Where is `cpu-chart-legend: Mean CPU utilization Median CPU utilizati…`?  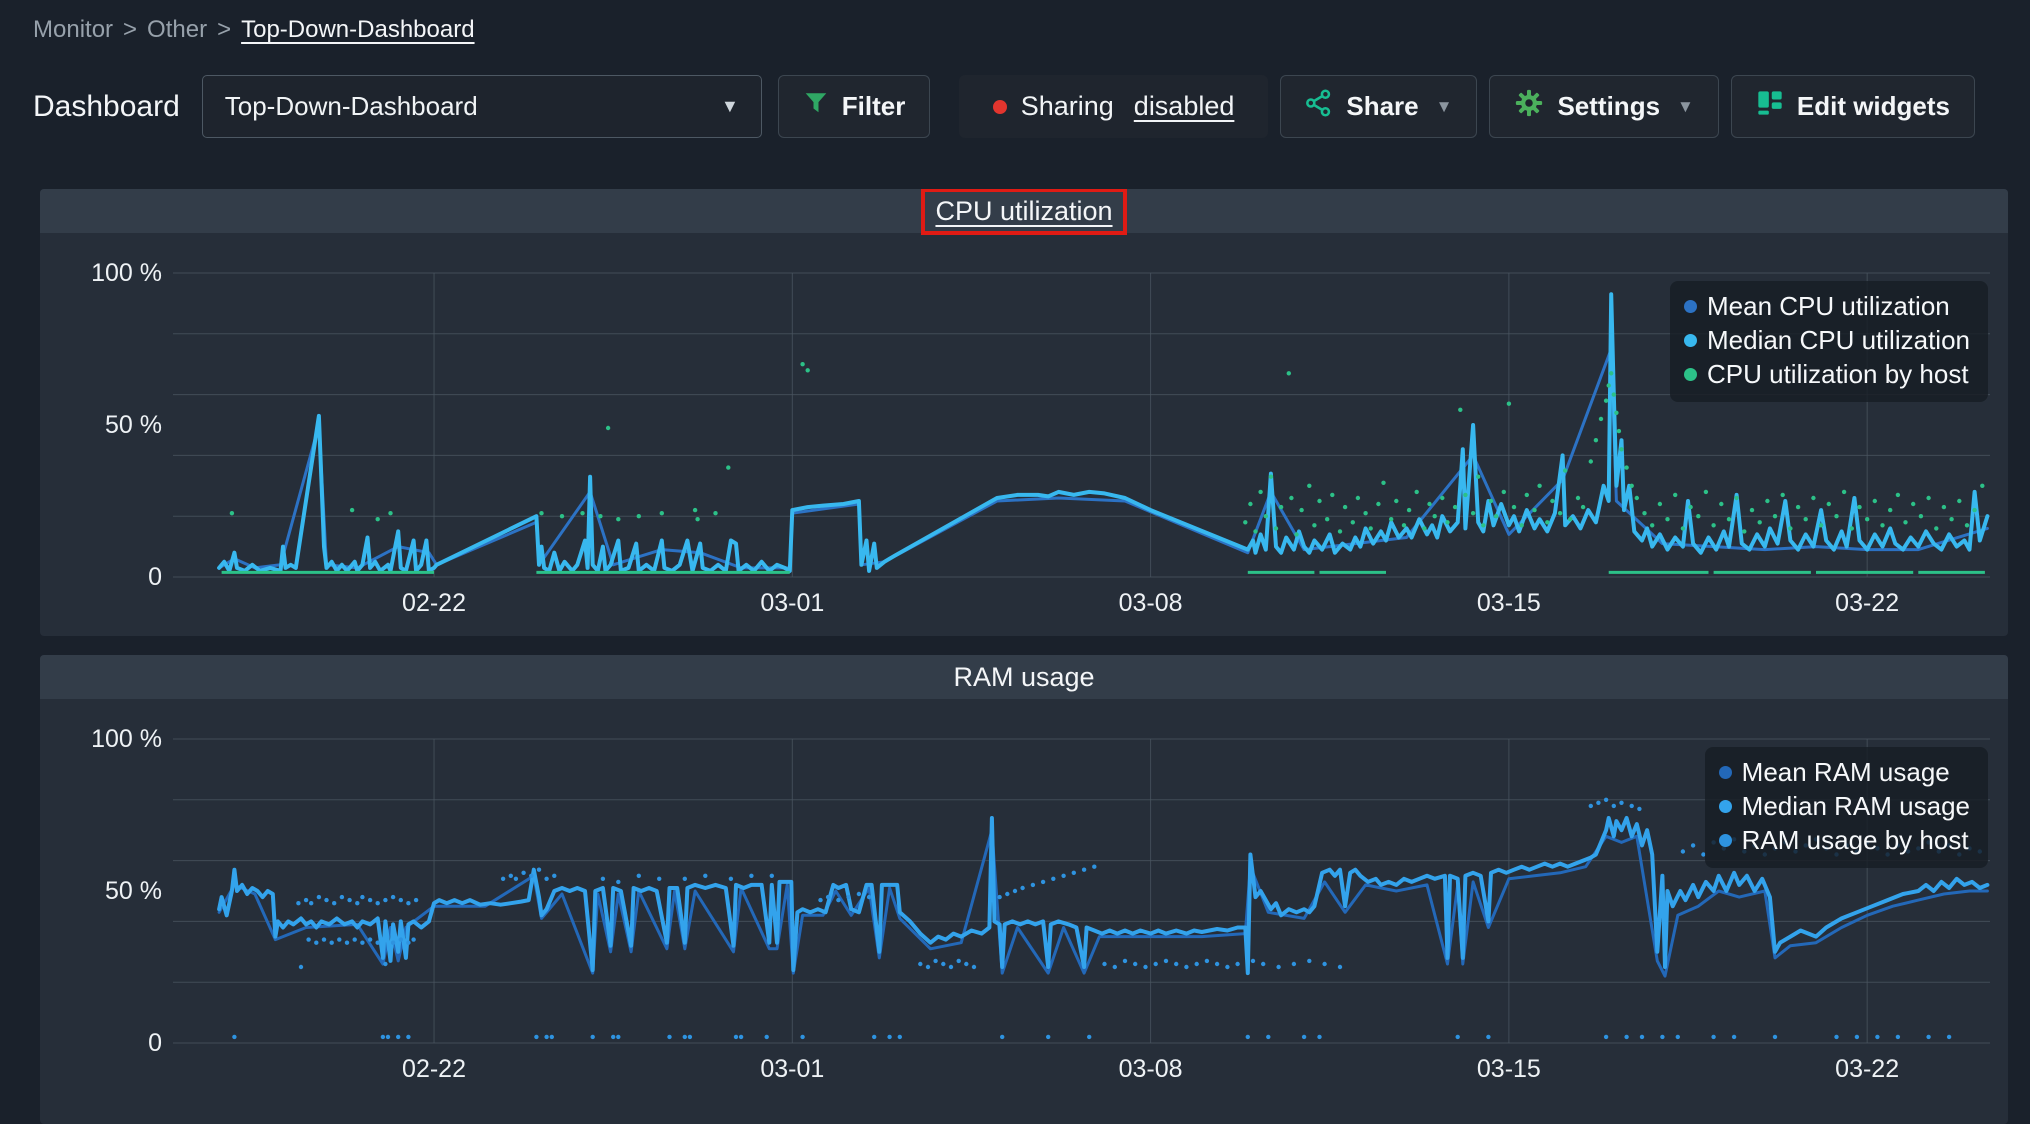
cpu-chart-legend: Mean CPU utilization Median CPU utilizati… is located at coordinates (1828, 341).